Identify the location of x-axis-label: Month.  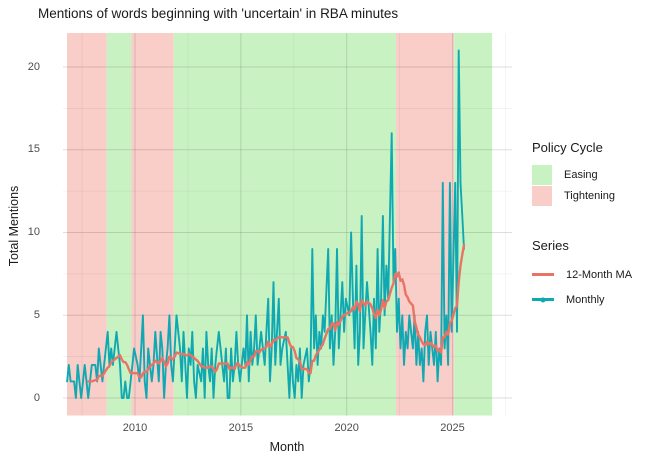
(287, 447).